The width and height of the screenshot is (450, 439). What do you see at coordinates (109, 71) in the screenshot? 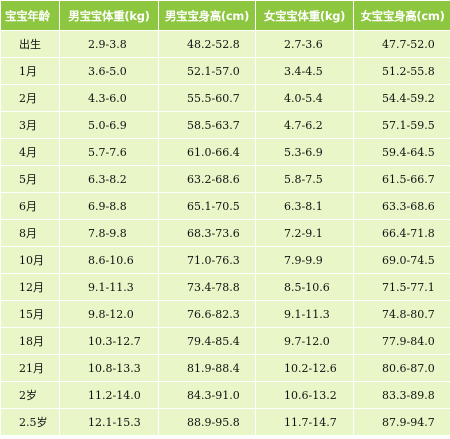
I see `boy-weight-cell: 3.6-5.0` at bounding box center [109, 71].